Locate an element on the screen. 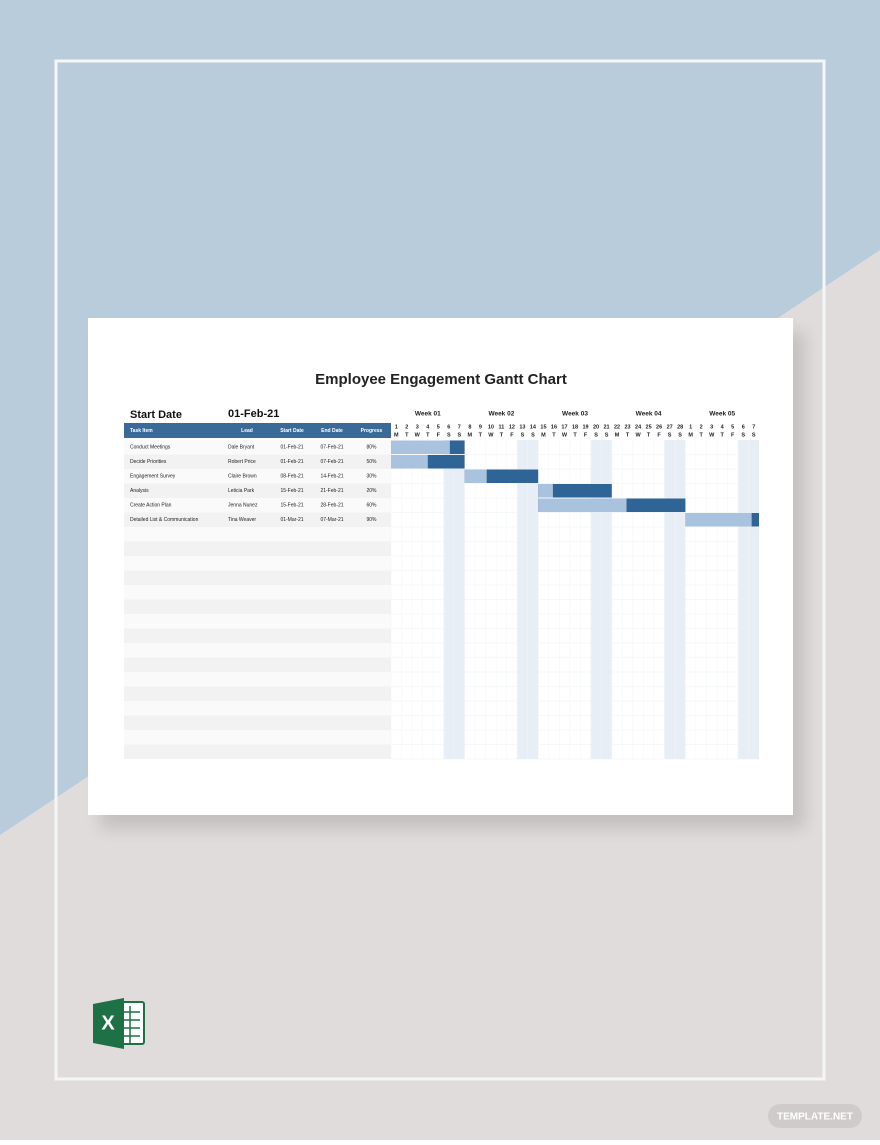 Image resolution: width=880 pixels, height=1145 pixels. day-number: 17 is located at coordinates (564, 427).